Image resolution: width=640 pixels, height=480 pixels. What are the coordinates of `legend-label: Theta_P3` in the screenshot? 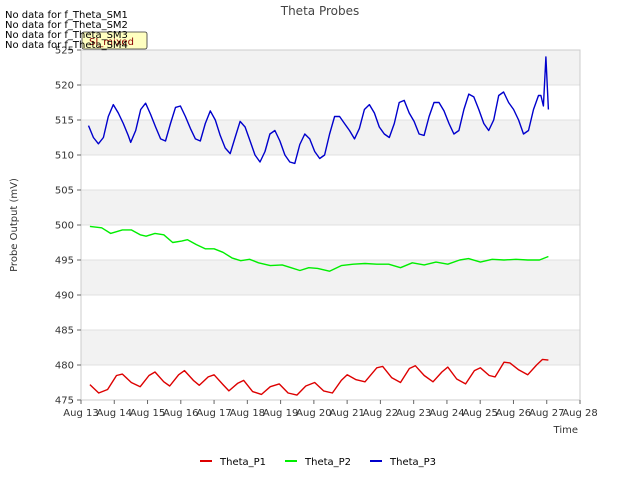 It's located at (412, 462).